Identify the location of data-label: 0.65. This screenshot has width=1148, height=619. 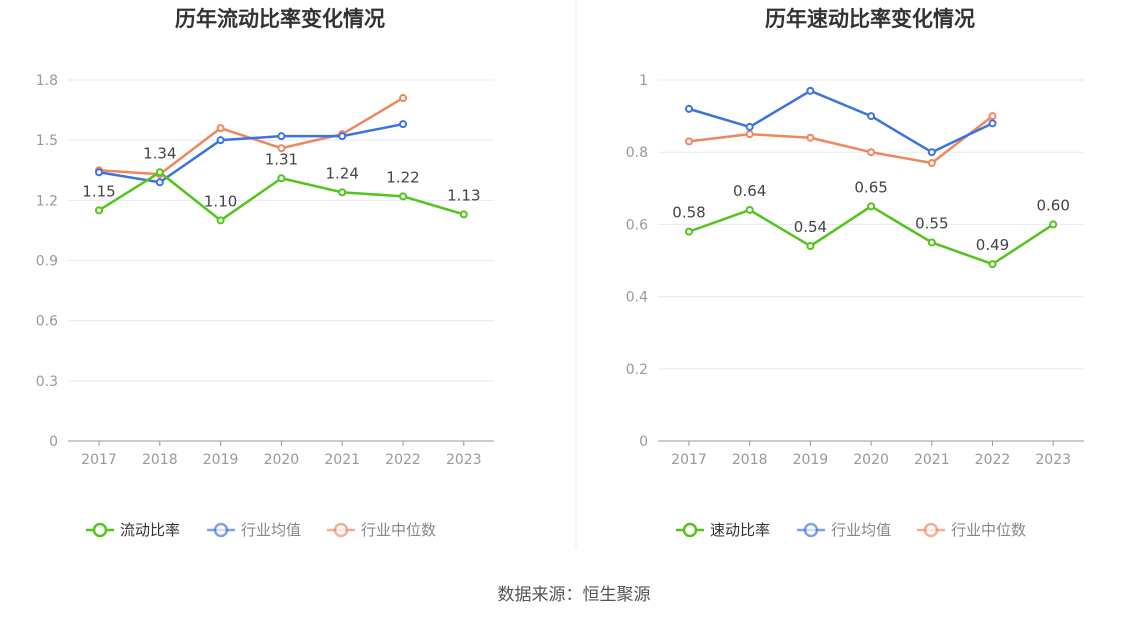
(870, 187).